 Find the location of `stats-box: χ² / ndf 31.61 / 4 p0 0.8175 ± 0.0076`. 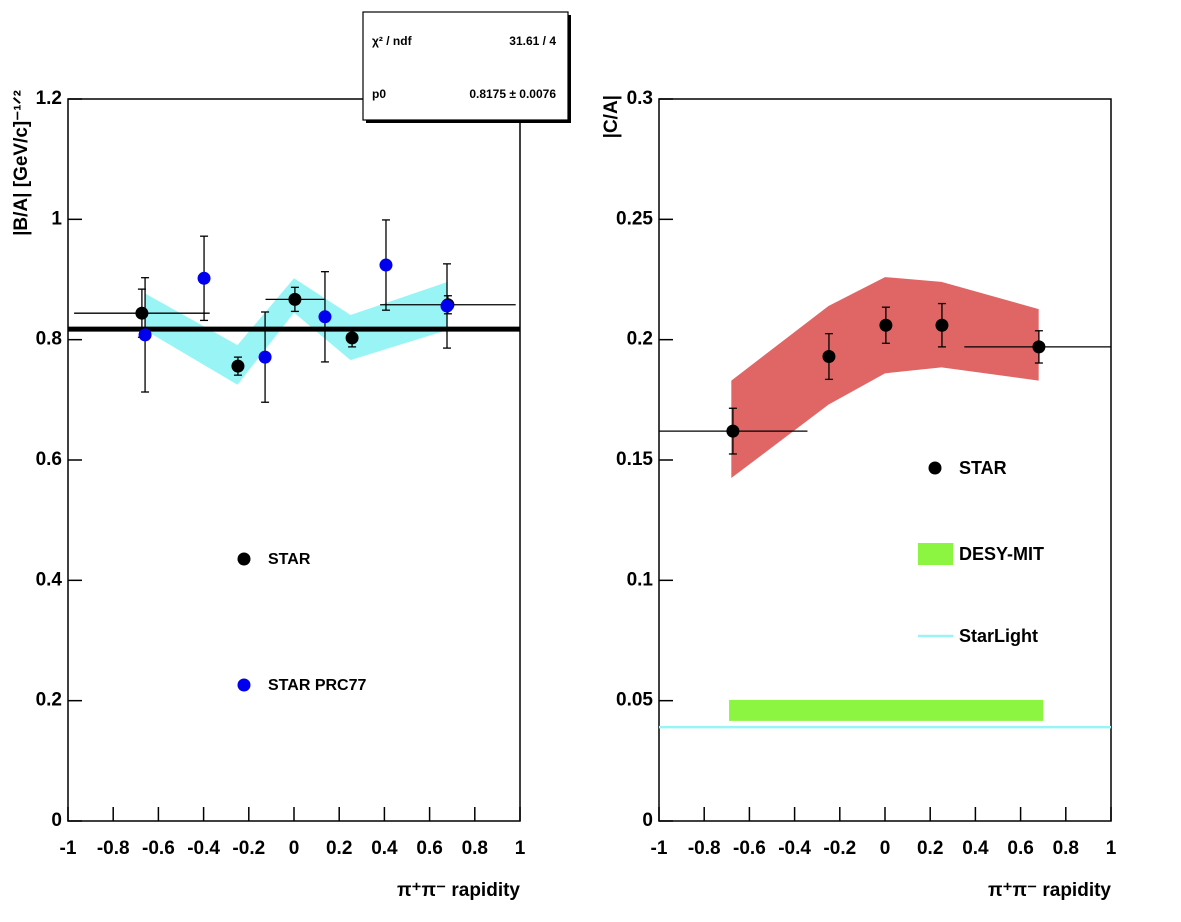

stats-box: χ² / ndf 31.61 / 4 p0 0.8175 ± 0.0076 is located at coordinates (466, 67).